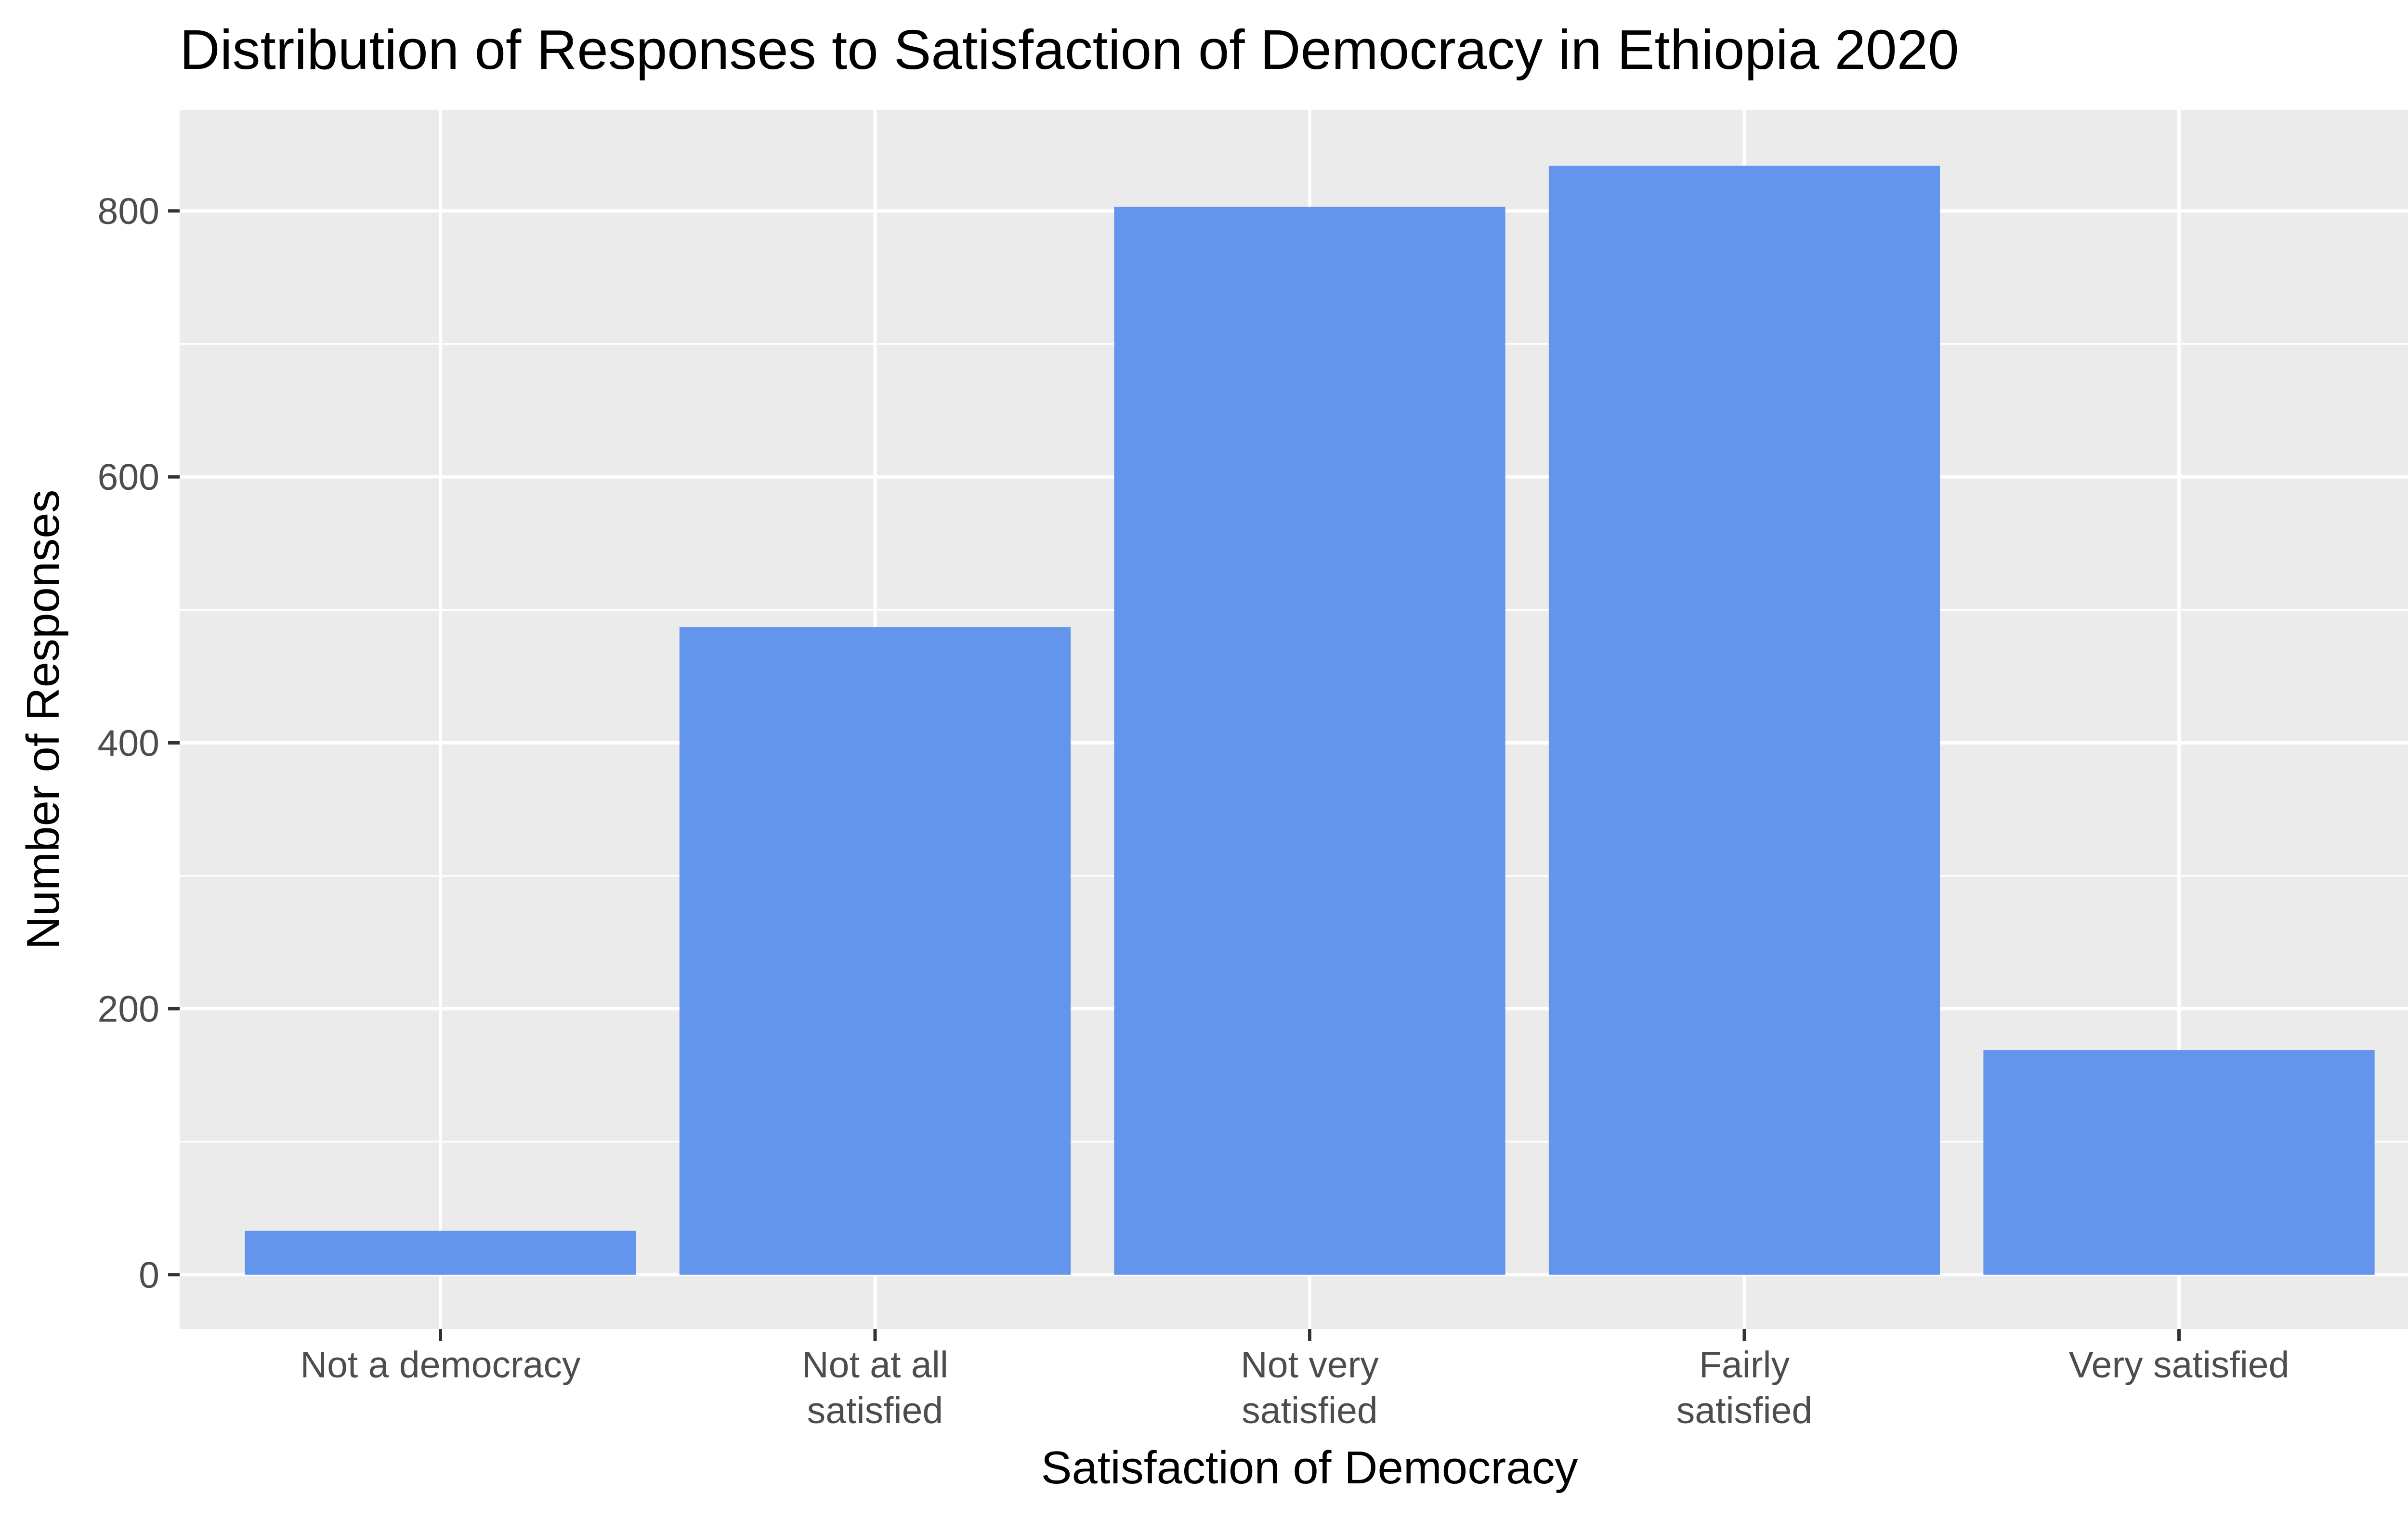  What do you see at coordinates (875, 1387) in the screenshot?
I see `x-tick-label: Not at all satisfied` at bounding box center [875, 1387].